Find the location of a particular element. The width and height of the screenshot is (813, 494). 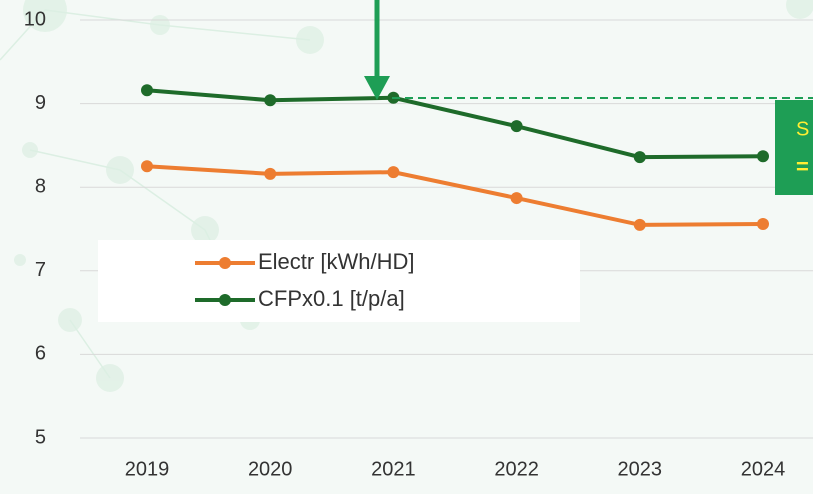

y-tick-label: 7 is located at coordinates (40, 270).